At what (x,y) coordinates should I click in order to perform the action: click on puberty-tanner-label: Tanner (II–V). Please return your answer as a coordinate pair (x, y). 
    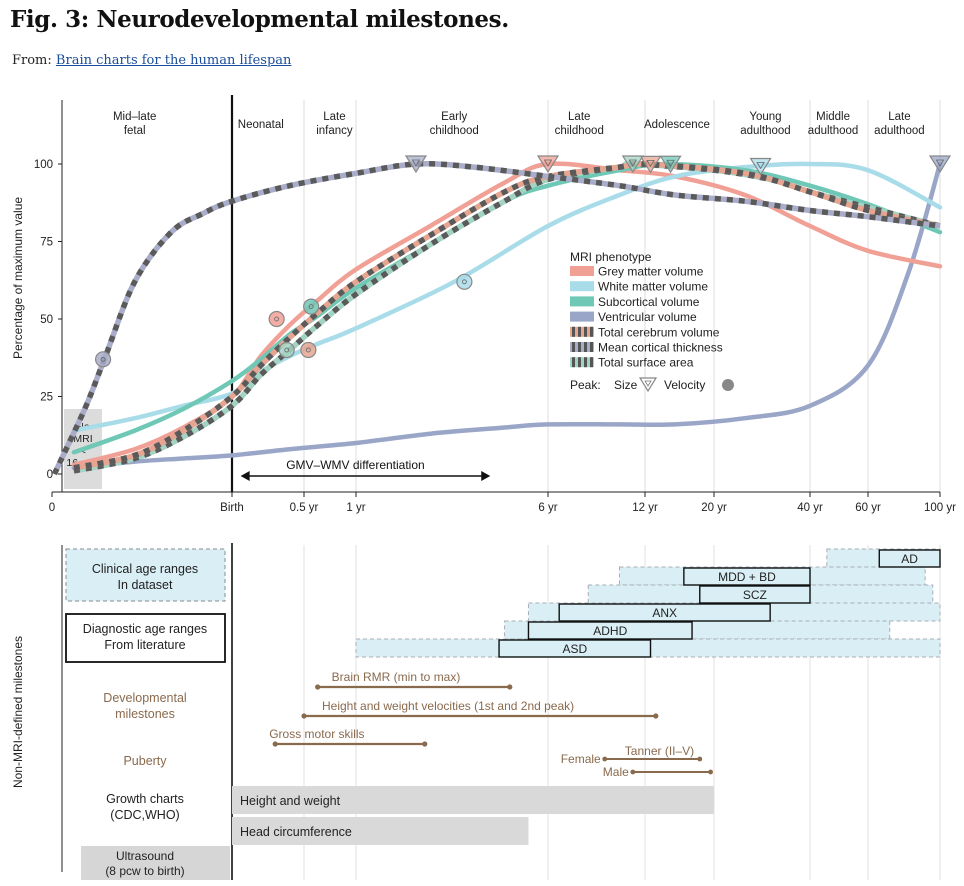
    Looking at the image, I should click on (659, 751).